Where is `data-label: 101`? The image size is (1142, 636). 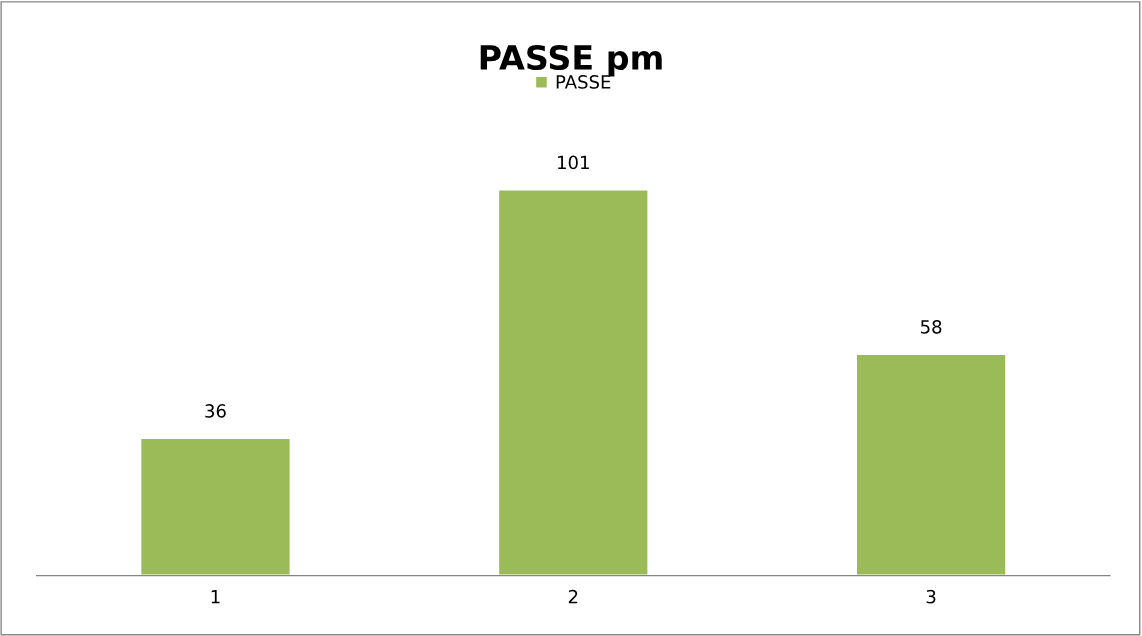 data-label: 101 is located at coordinates (573, 162).